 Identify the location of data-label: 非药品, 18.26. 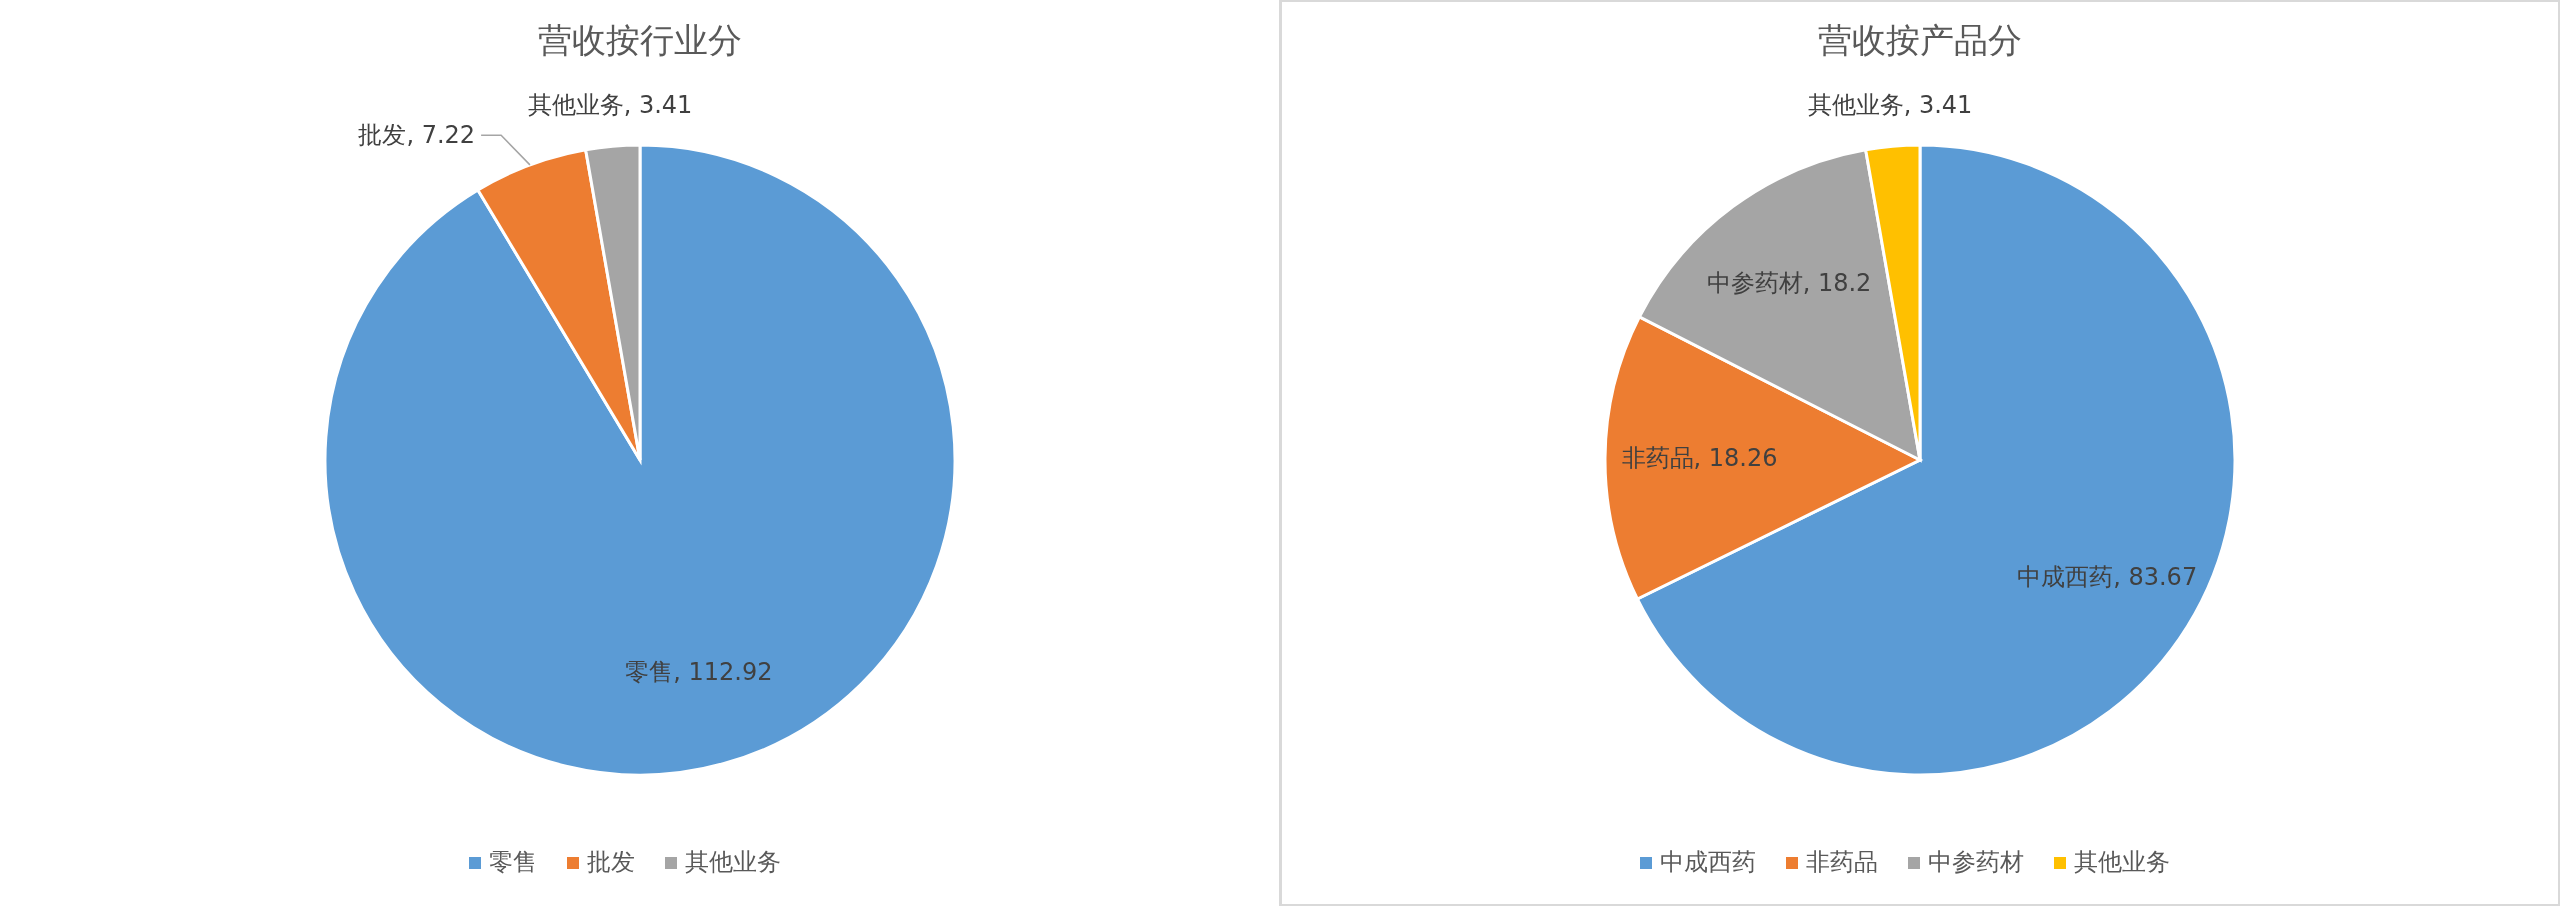
(1699, 458).